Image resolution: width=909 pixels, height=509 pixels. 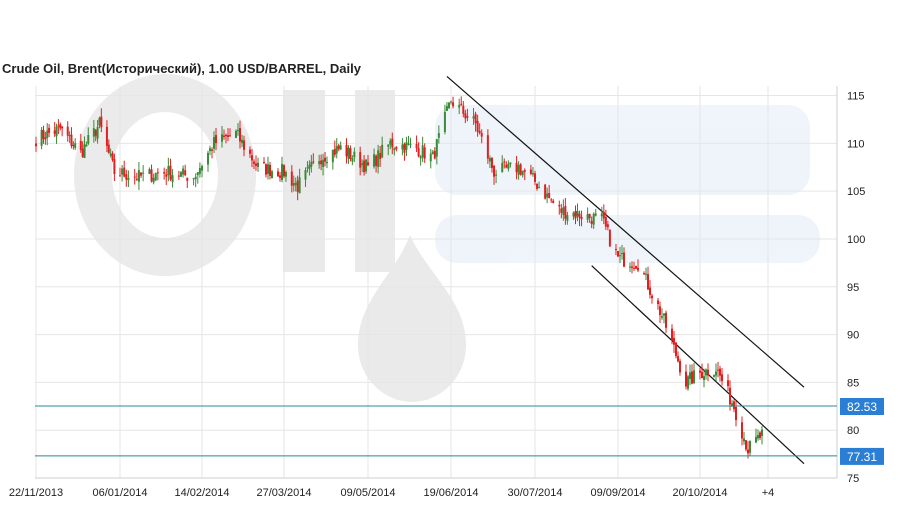 I want to click on y-tick-label: 100, so click(x=856, y=240).